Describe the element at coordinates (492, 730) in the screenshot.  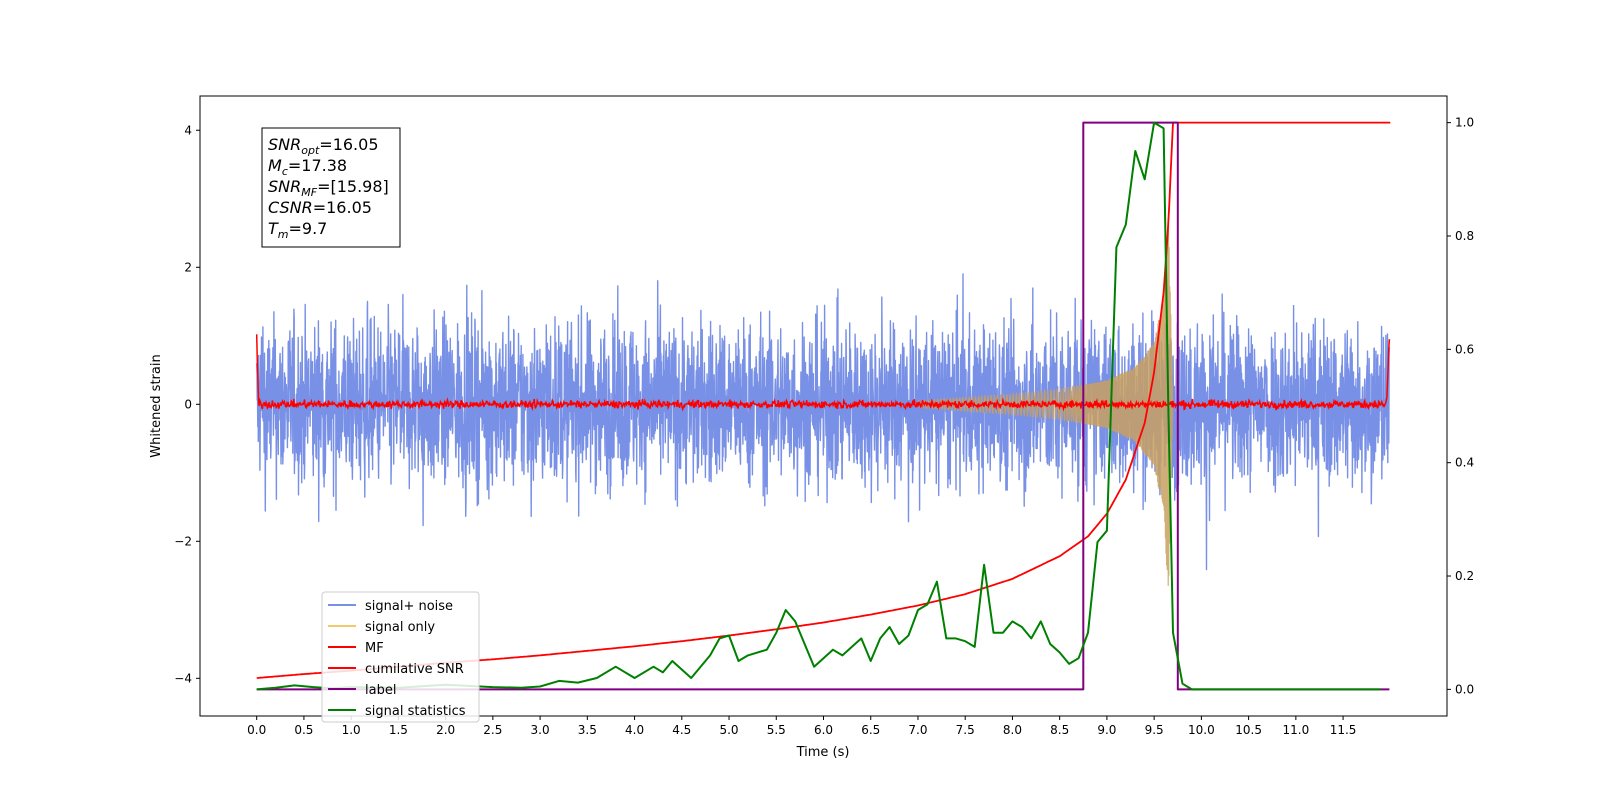
I see `x-tick-label: 2.5` at that location.